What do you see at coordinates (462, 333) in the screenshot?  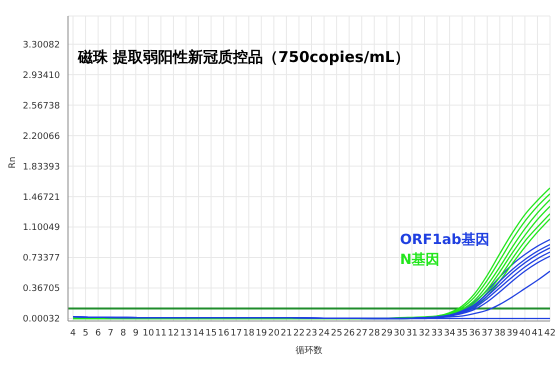 I see `x-tick-label: 35` at bounding box center [462, 333].